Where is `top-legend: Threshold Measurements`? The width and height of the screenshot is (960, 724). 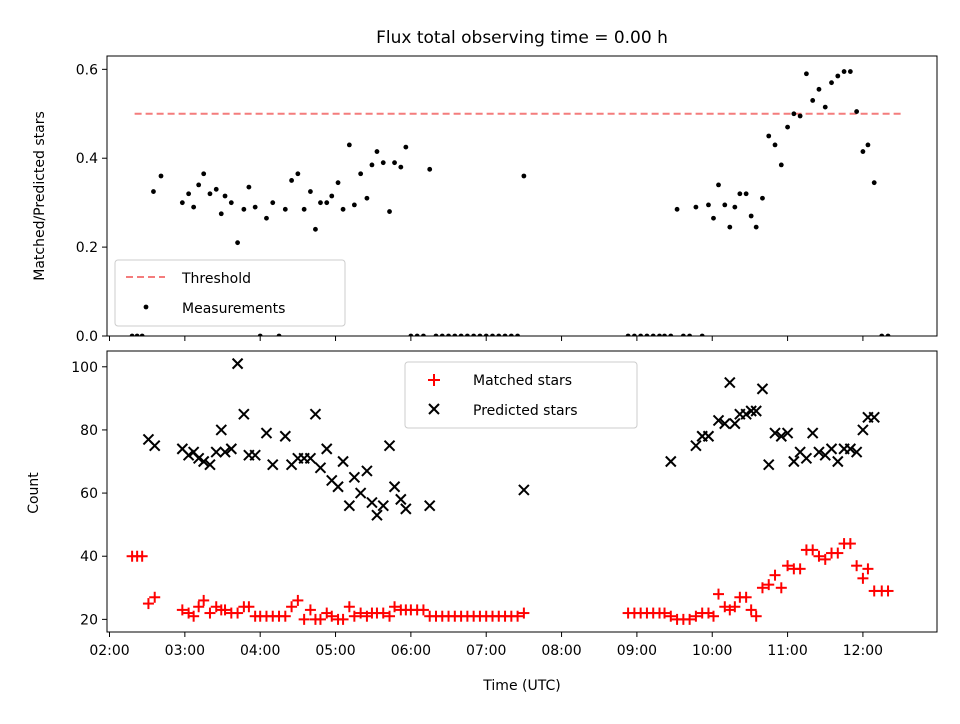 top-legend: Threshold Measurements is located at coordinates (230, 293).